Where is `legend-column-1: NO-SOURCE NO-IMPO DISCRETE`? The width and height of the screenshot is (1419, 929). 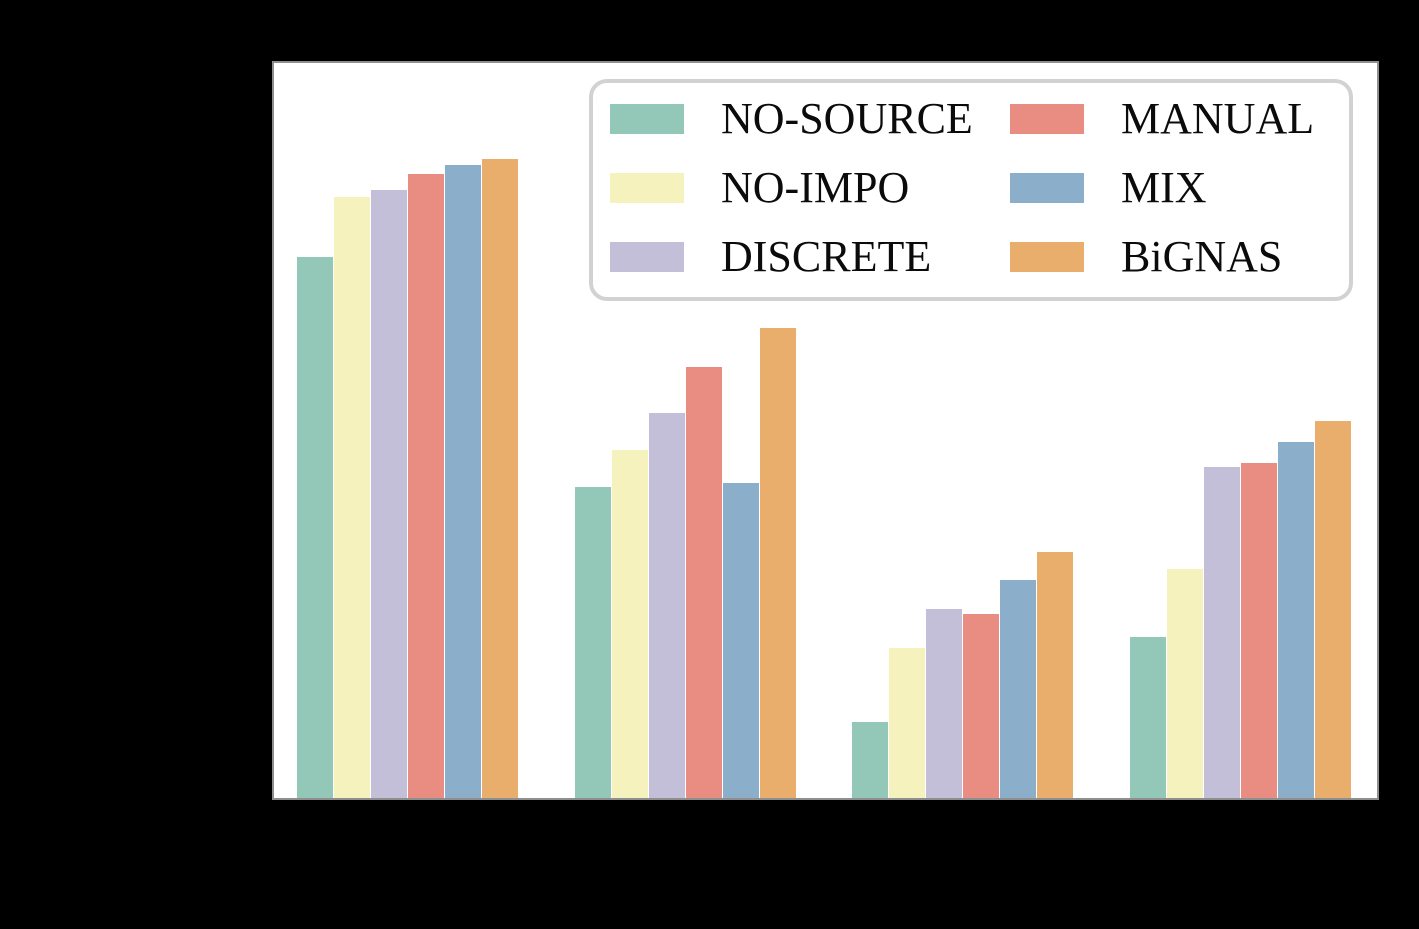
legend-column-1: NO-SOURCE NO-IMPO DISCRETE is located at coordinates (791, 187).